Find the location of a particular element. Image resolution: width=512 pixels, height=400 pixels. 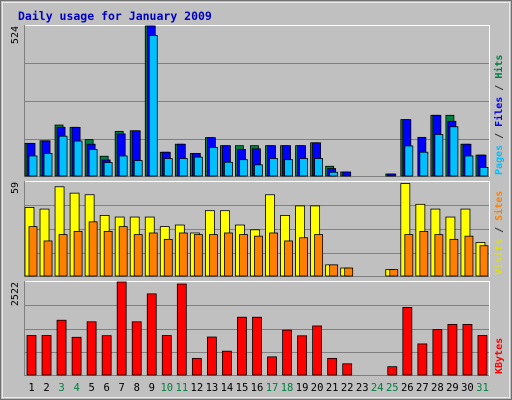

x-tick-label: 10 is located at coordinates (166, 388).